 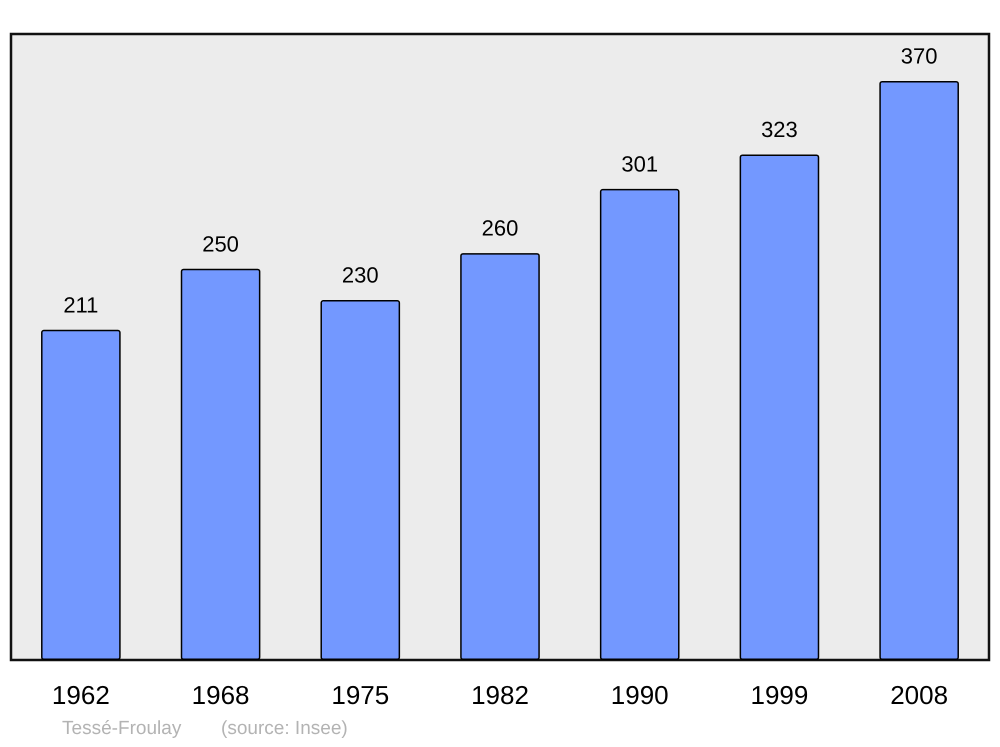 I want to click on data-label: 250, so click(x=220, y=243).